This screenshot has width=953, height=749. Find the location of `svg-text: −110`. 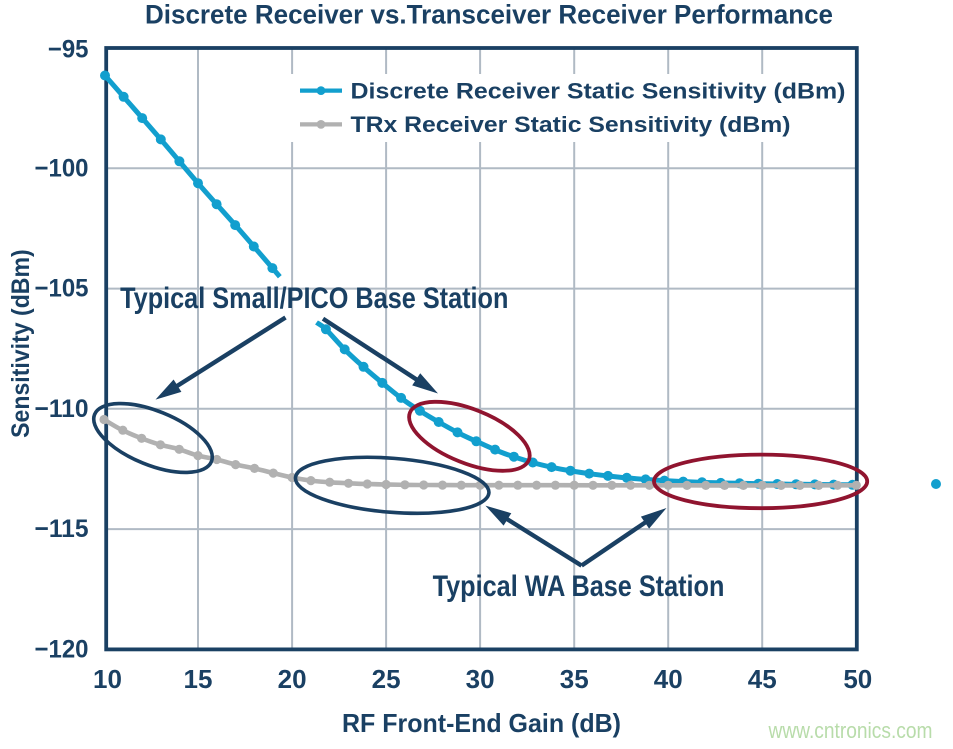

svg-text: −110 is located at coordinates (62, 409).